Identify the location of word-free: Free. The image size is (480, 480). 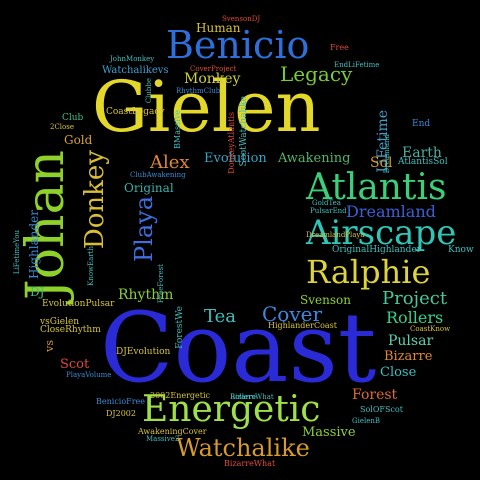
(339, 47).